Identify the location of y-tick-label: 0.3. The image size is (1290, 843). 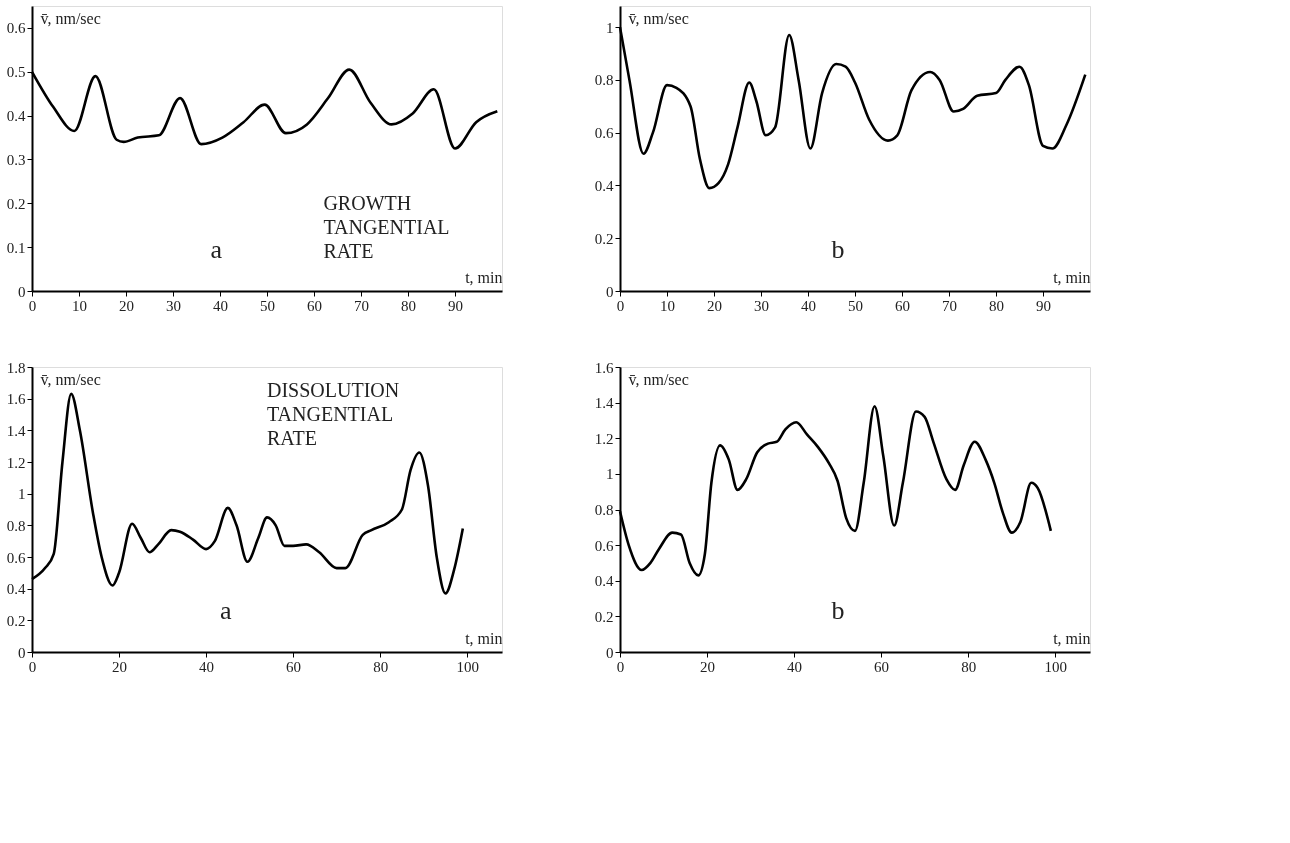
(16, 159).